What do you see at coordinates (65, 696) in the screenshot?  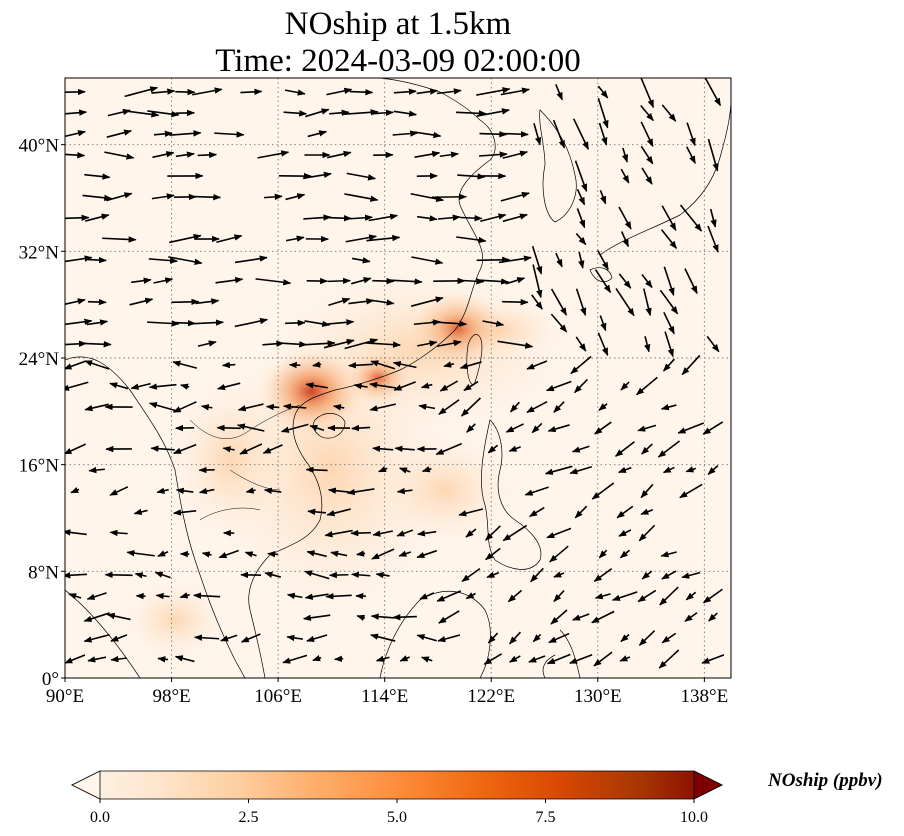 I see `lon-tick-label: 90°E` at bounding box center [65, 696].